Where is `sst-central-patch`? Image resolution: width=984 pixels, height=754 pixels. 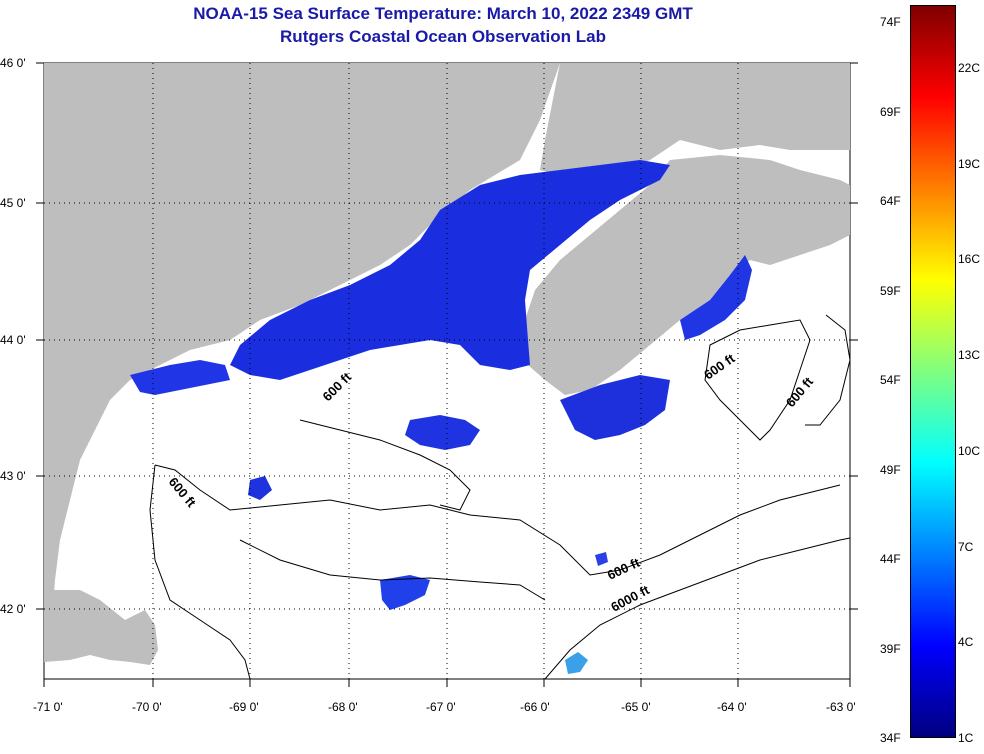 sst-central-patch is located at coordinates (442, 432).